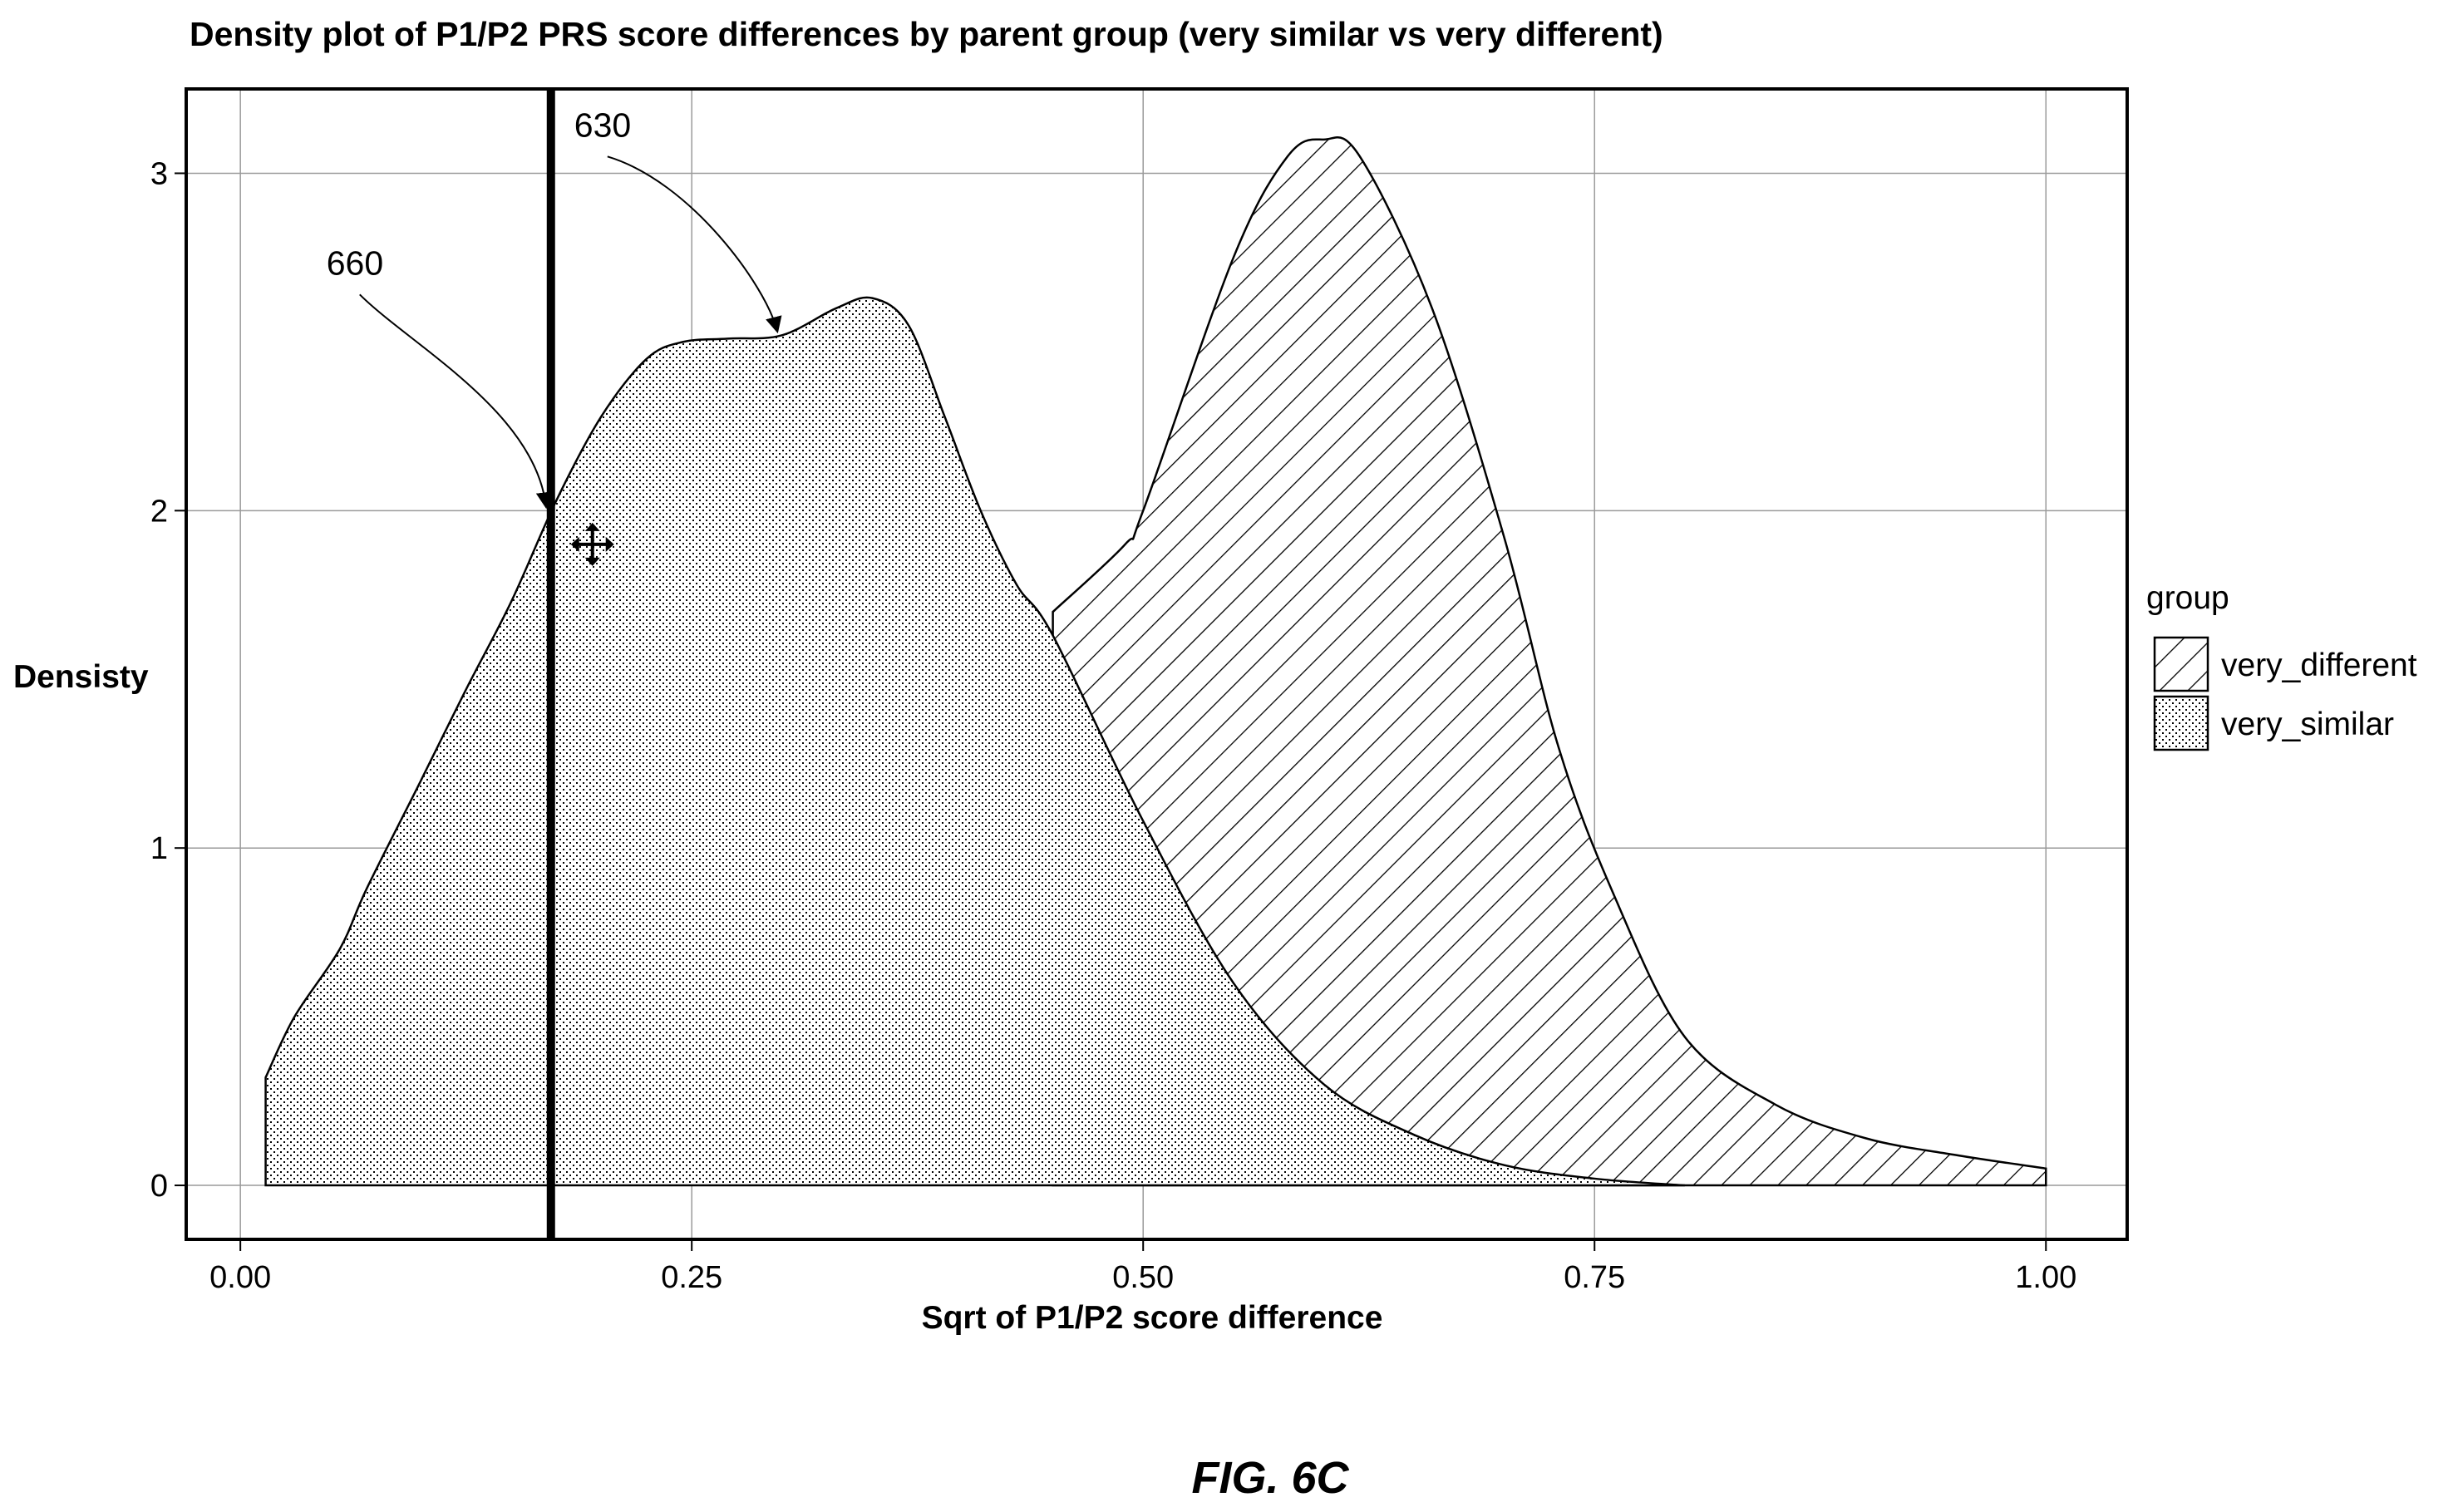 This screenshot has width=2463, height=1512. Describe the element at coordinates (2187, 598) in the screenshot. I see `legend-title: group` at that location.